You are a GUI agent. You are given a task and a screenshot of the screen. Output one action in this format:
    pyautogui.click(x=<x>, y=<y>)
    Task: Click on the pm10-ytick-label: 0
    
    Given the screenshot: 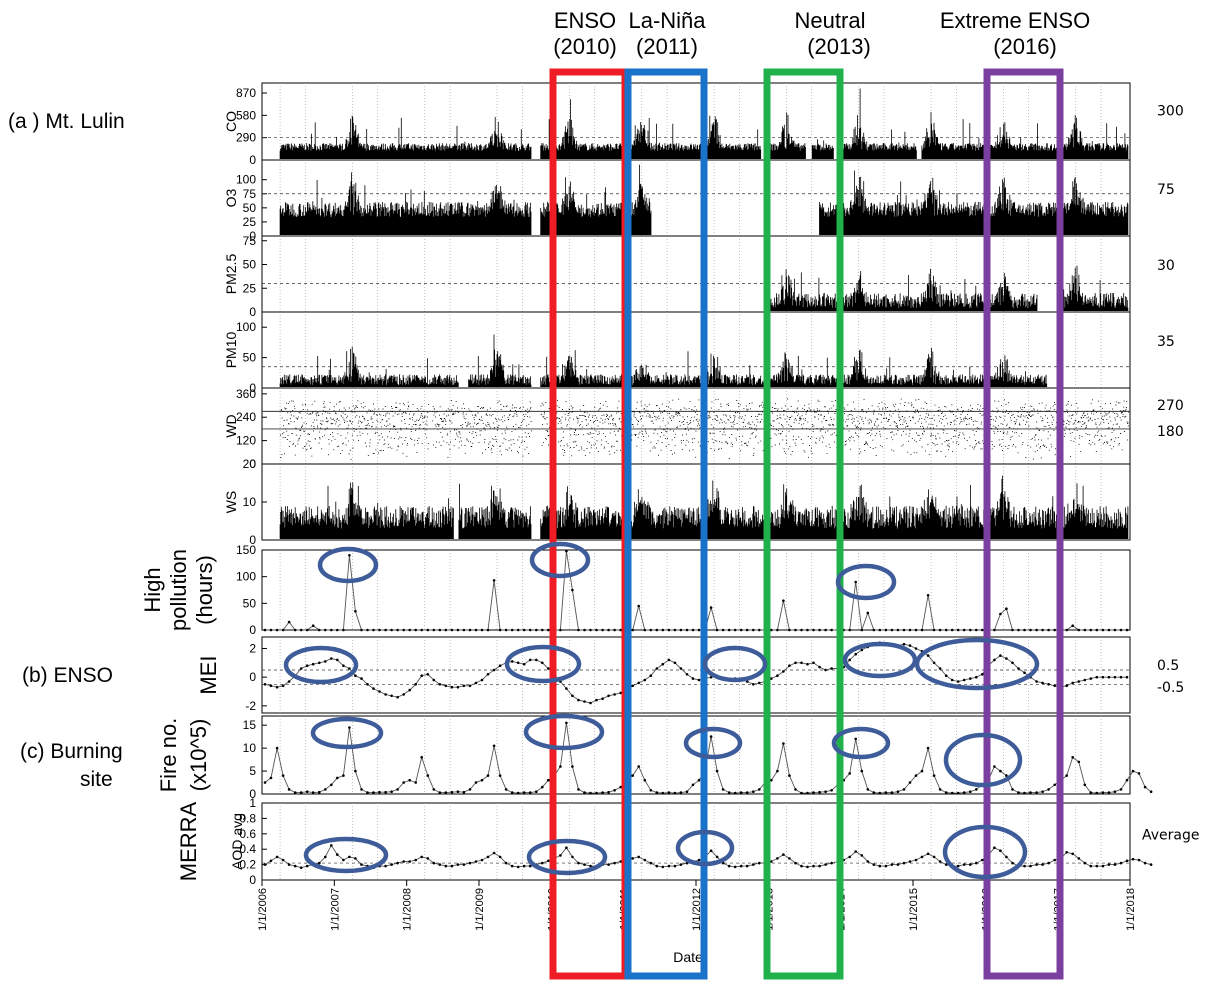 What is the action you would take?
    pyautogui.click(x=252, y=388)
    